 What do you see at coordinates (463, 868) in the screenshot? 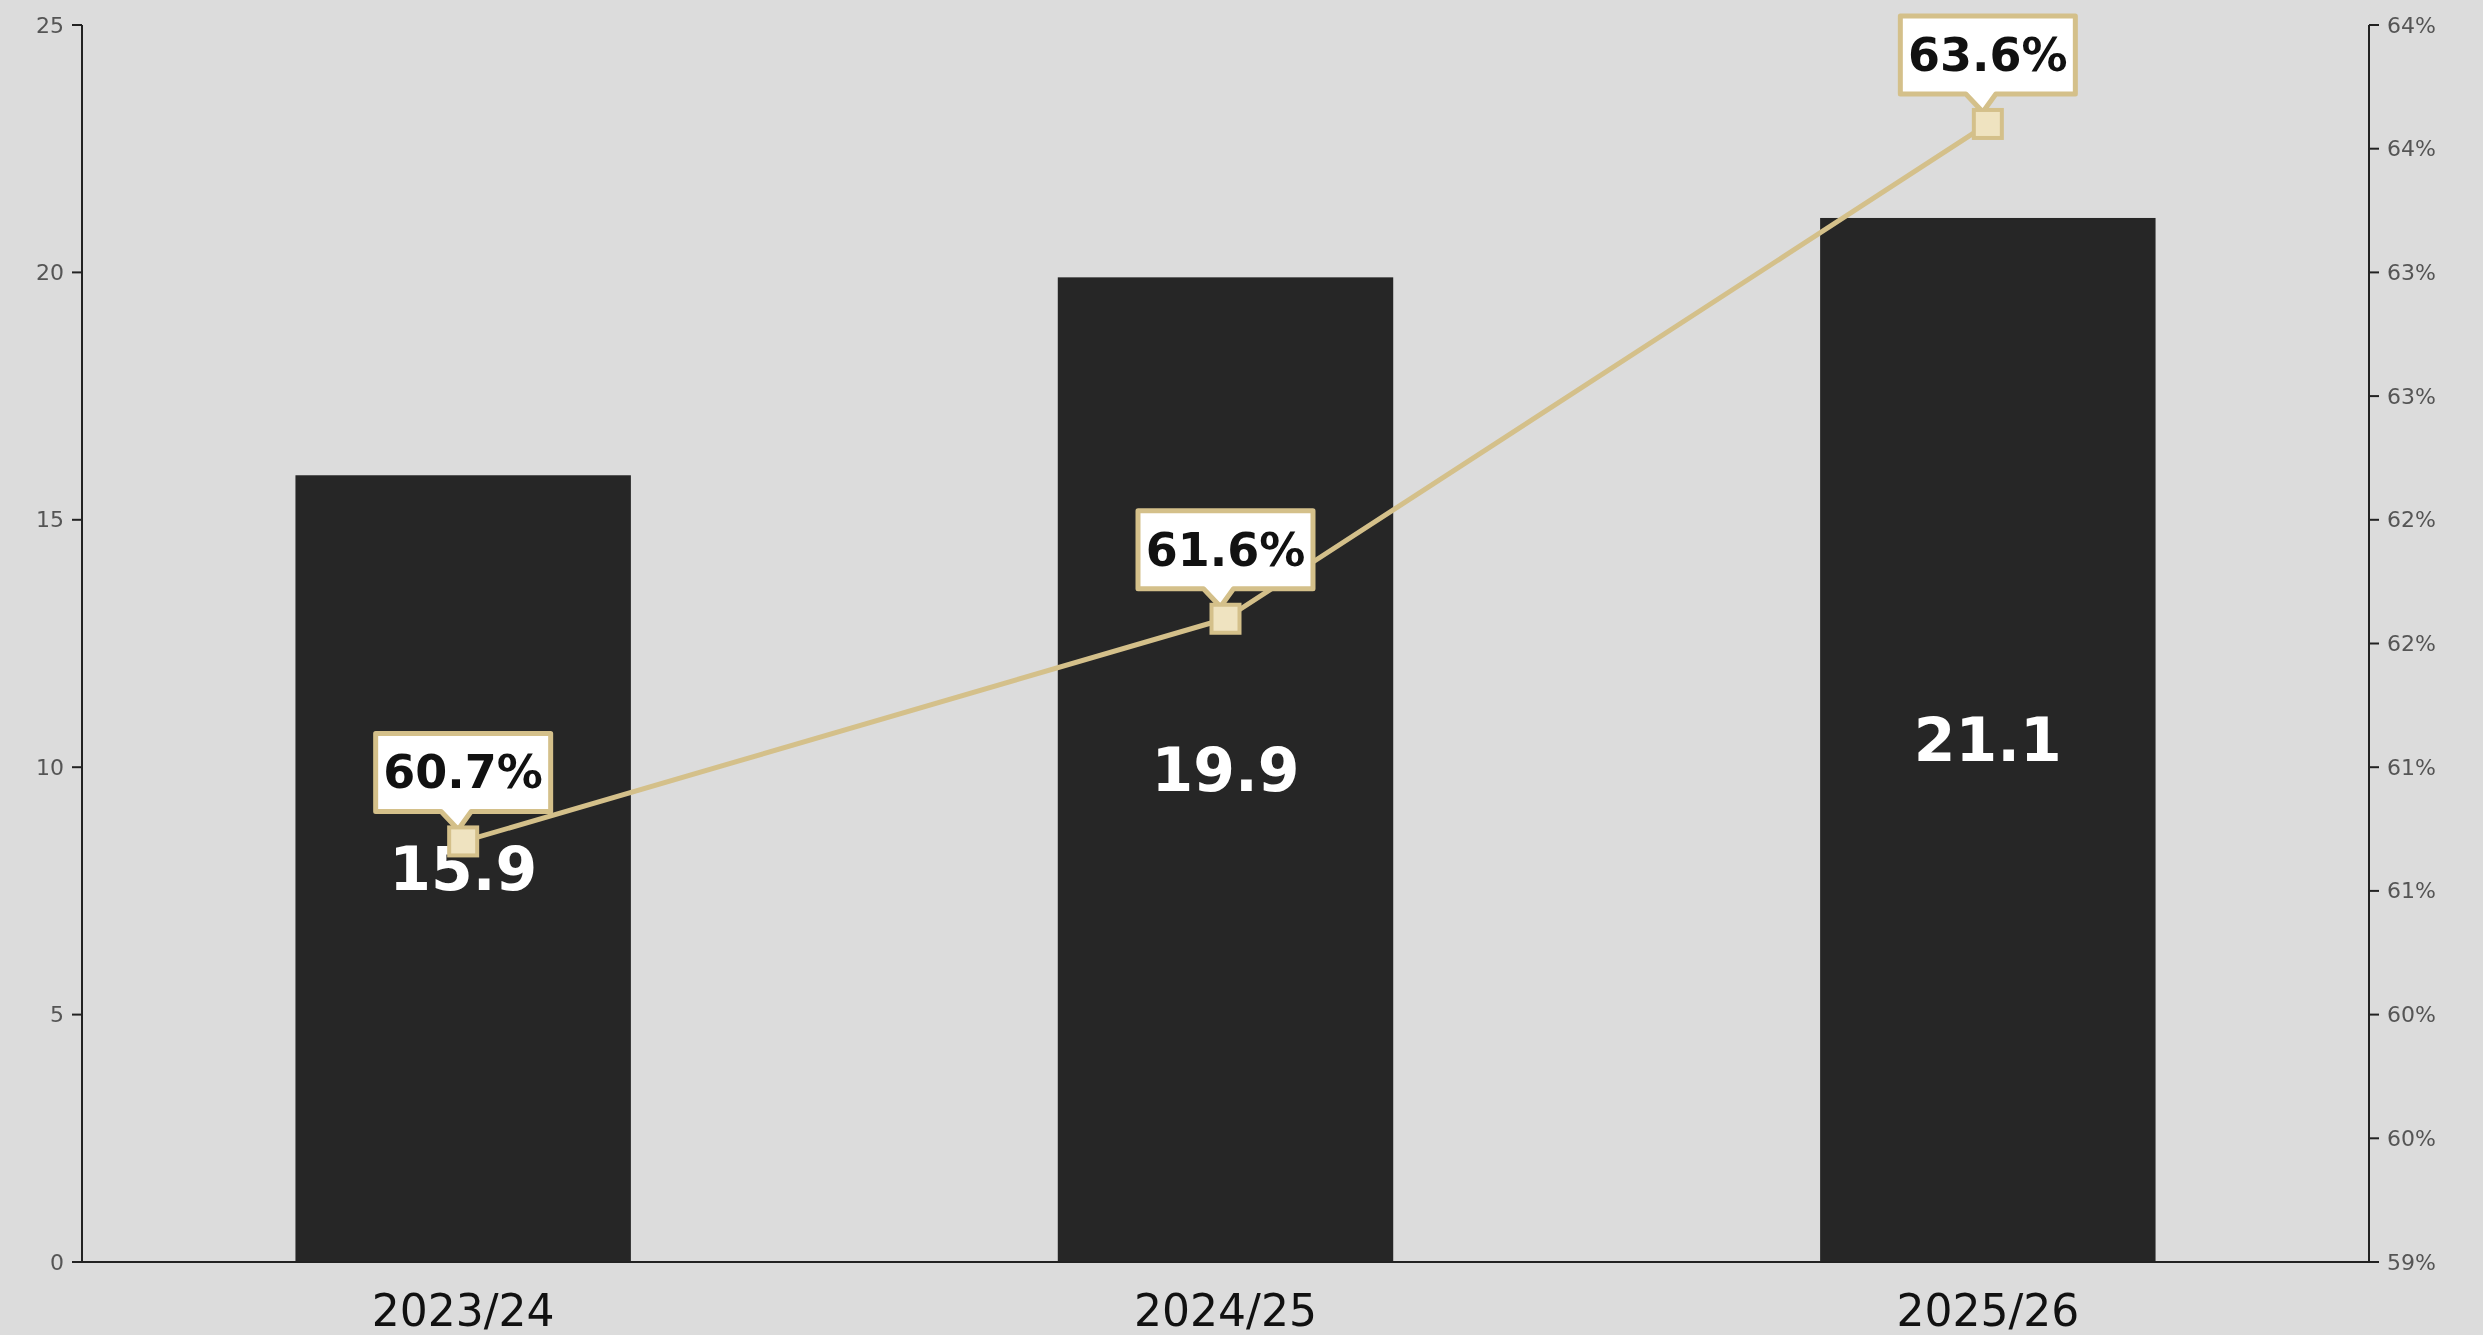
I see `data-label: 15.9` at bounding box center [463, 868].